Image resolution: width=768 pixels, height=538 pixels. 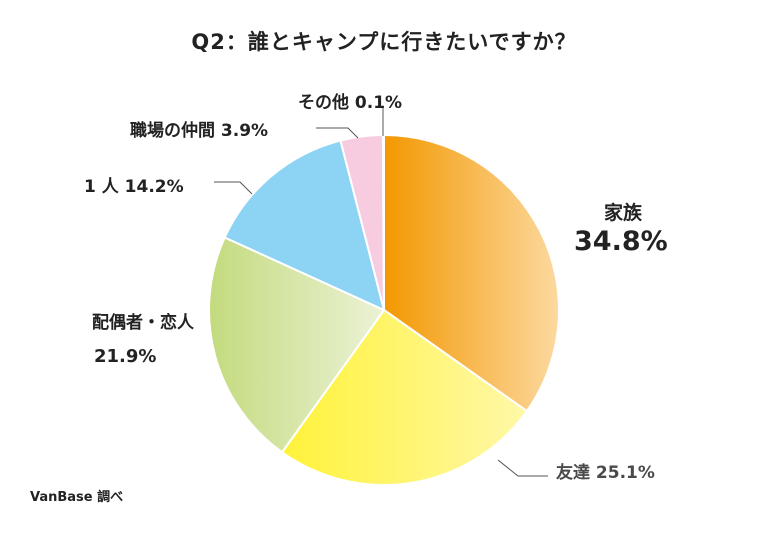 What do you see at coordinates (522, 468) in the screenshot?
I see `leader-line-friends` at bounding box center [522, 468].